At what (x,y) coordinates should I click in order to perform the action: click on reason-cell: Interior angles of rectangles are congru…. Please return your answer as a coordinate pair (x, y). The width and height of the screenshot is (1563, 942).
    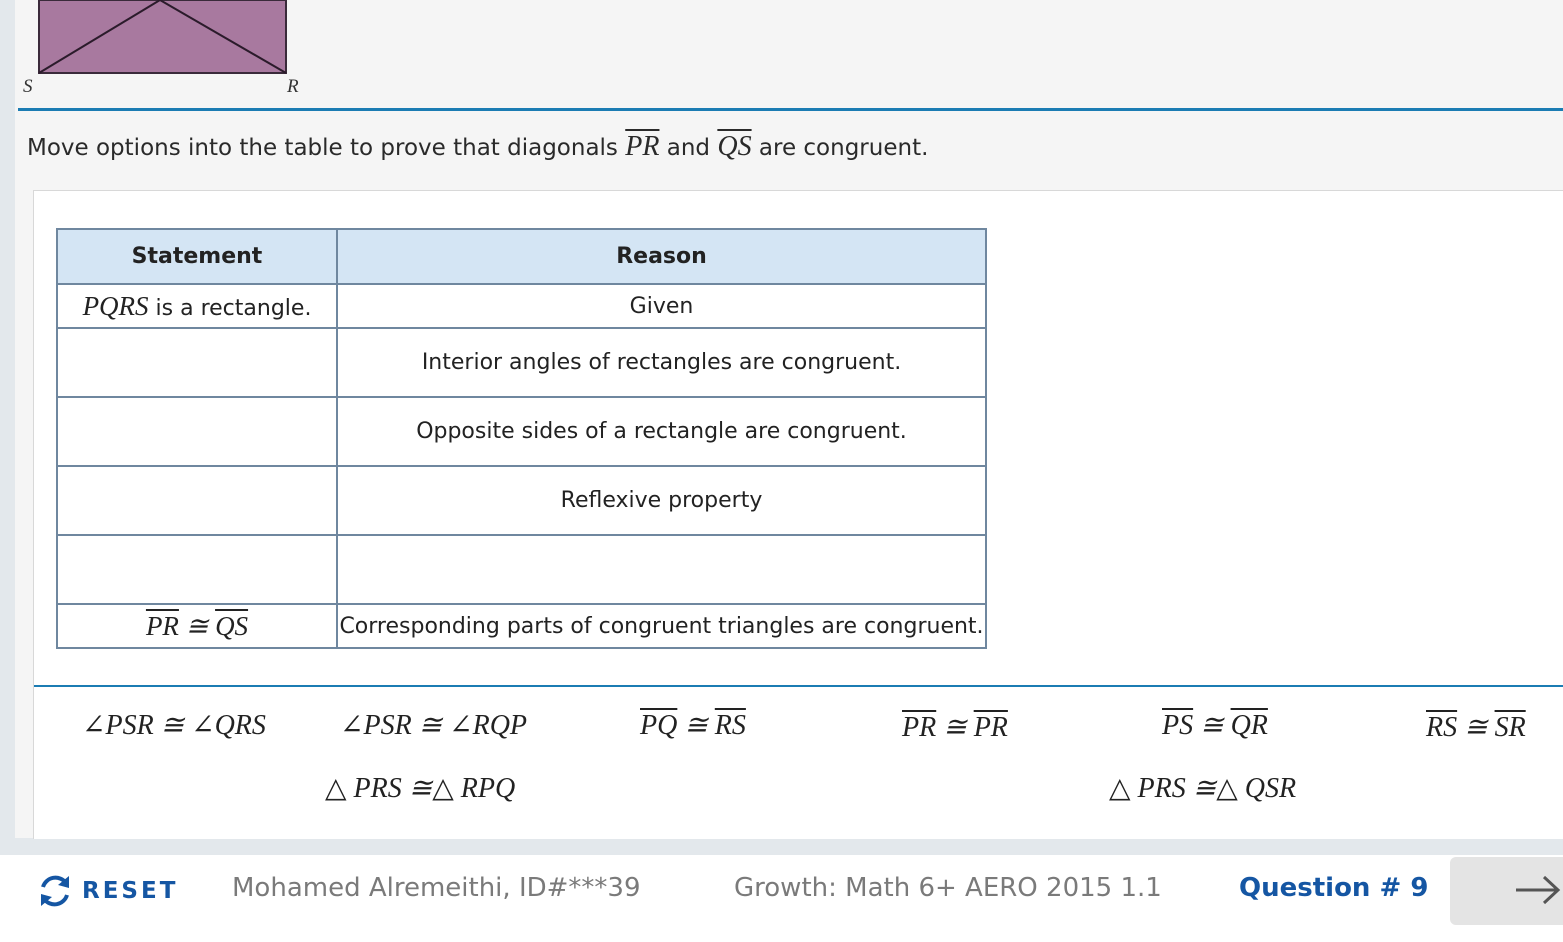
    Looking at the image, I should click on (661, 362).